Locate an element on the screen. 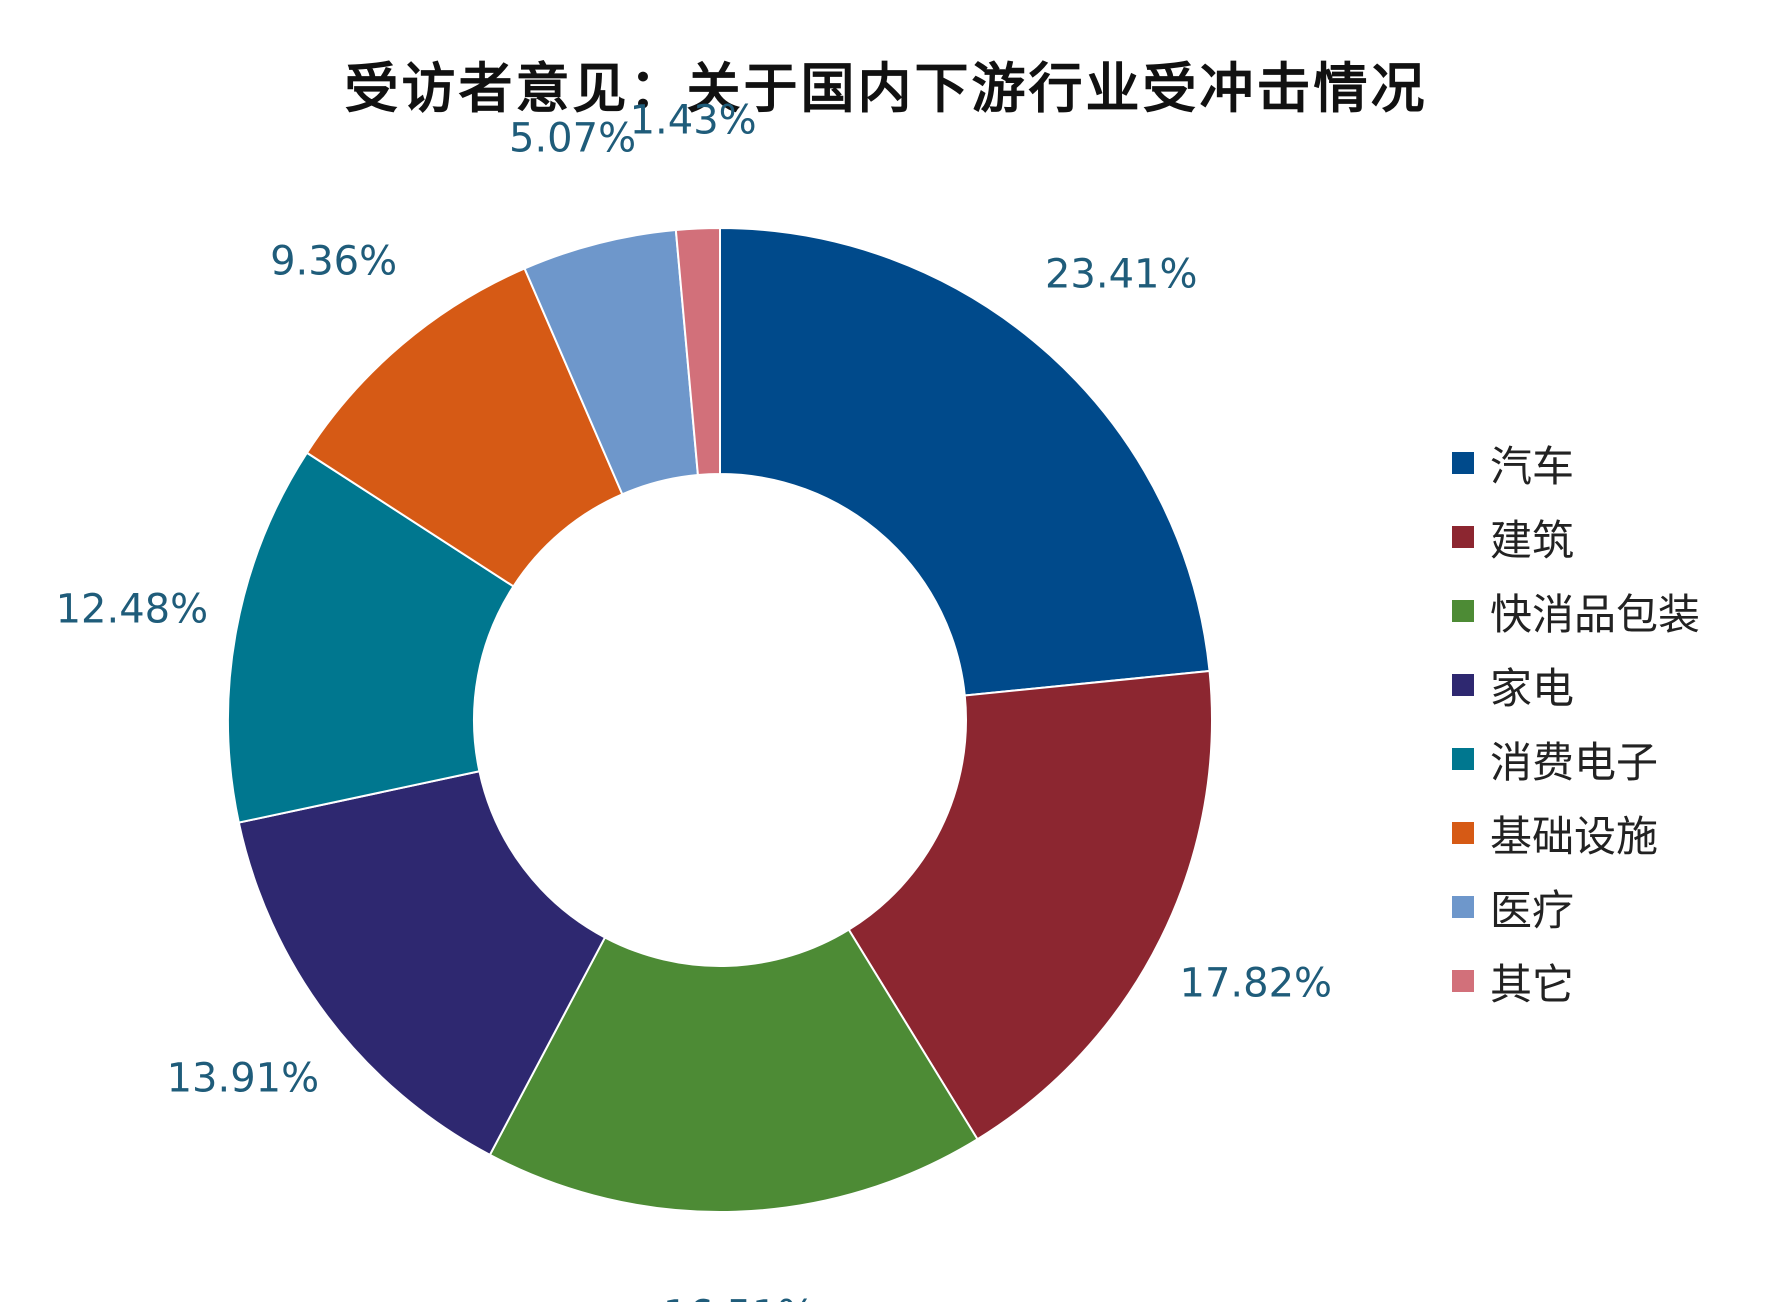  slice-data-label-4: 13.91% is located at coordinates (243, 1079).